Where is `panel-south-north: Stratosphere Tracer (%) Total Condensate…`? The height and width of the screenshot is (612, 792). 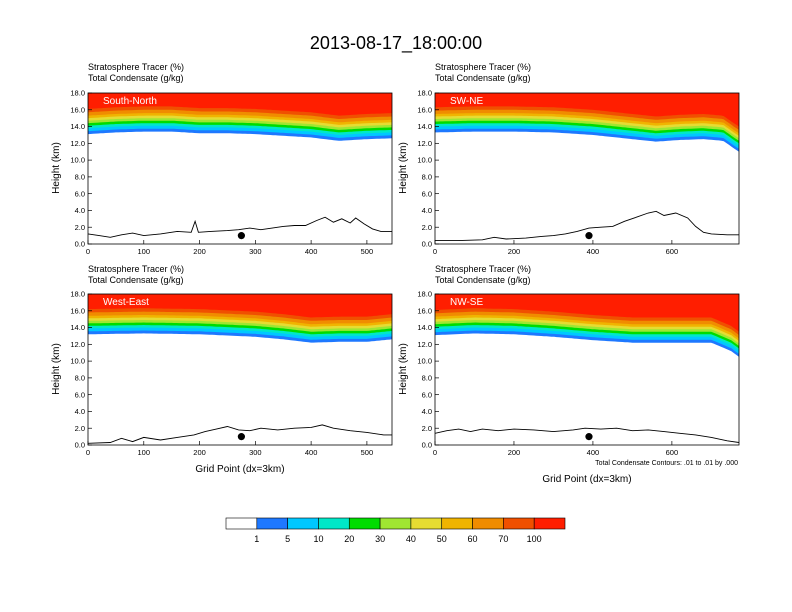
panel-south-north: Stratosphere Tracer (%) Total Condensate… is located at coordinates (222, 159).